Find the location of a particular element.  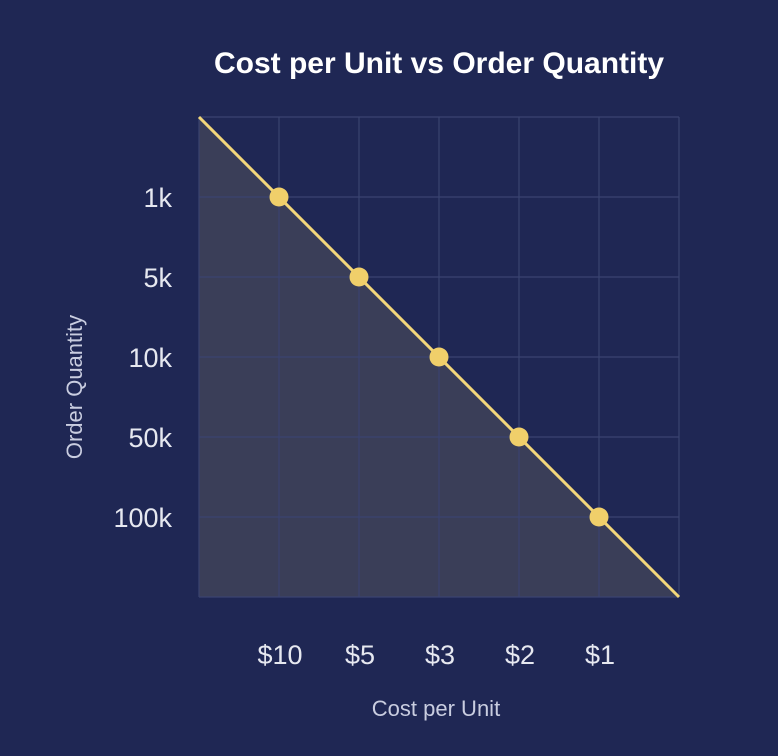

x-tick-label: $2 is located at coordinates (520, 655).